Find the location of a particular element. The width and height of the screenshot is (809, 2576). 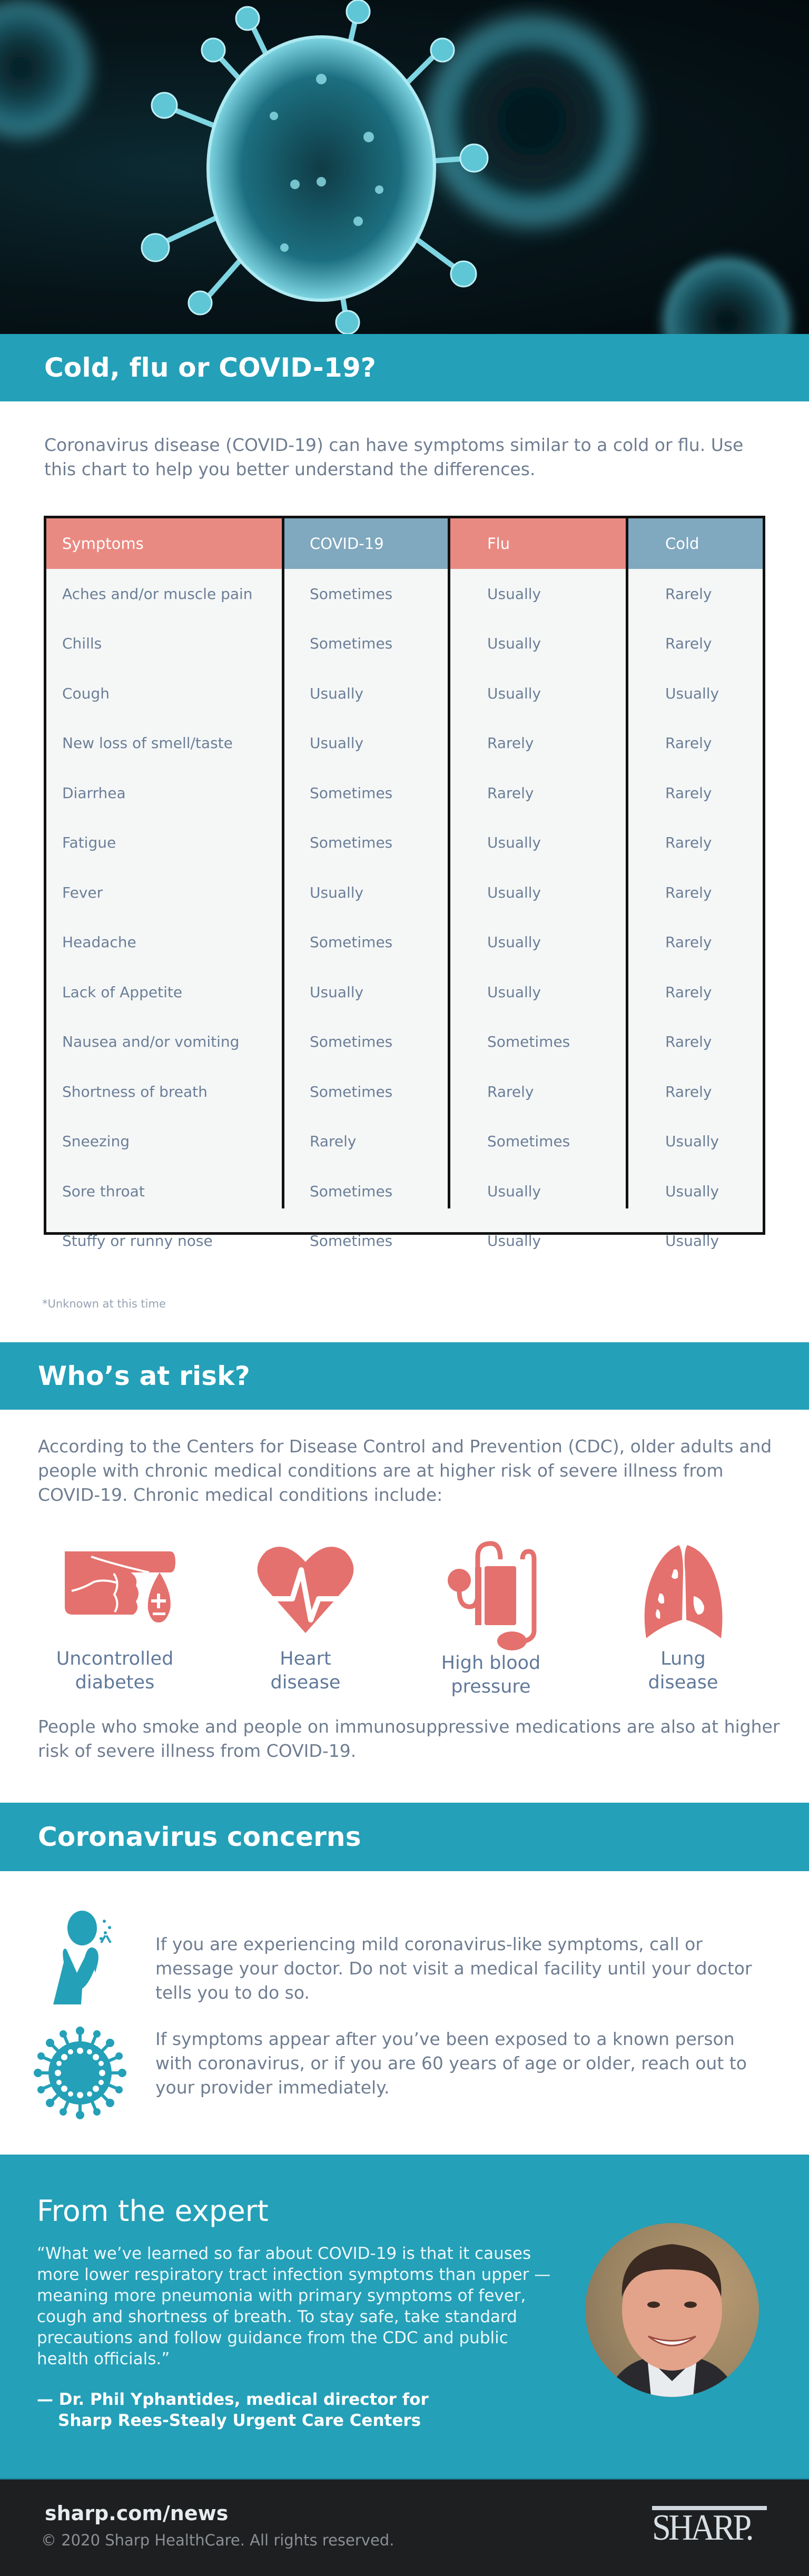

table-row: Headache Sometimes Usually Rarely is located at coordinates (404, 943).